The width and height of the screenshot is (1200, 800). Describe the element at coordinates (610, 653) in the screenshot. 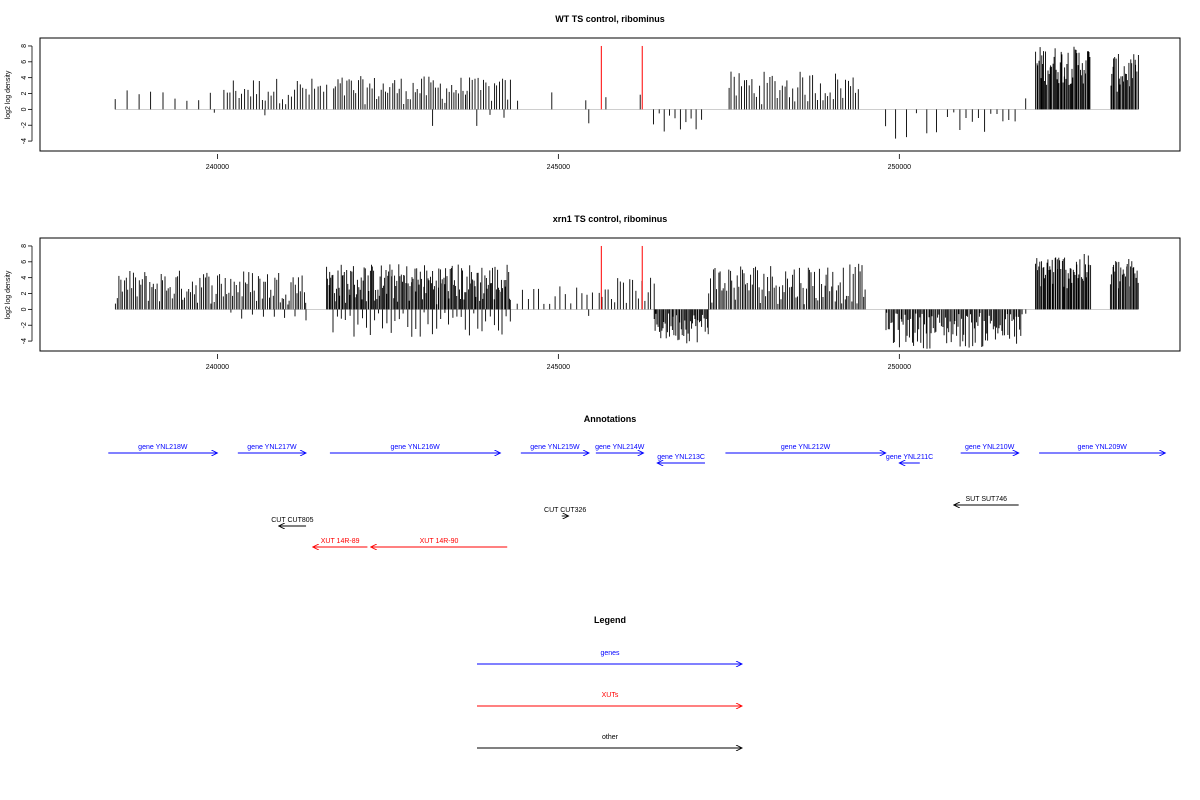

I see `legend-label: genes` at that location.